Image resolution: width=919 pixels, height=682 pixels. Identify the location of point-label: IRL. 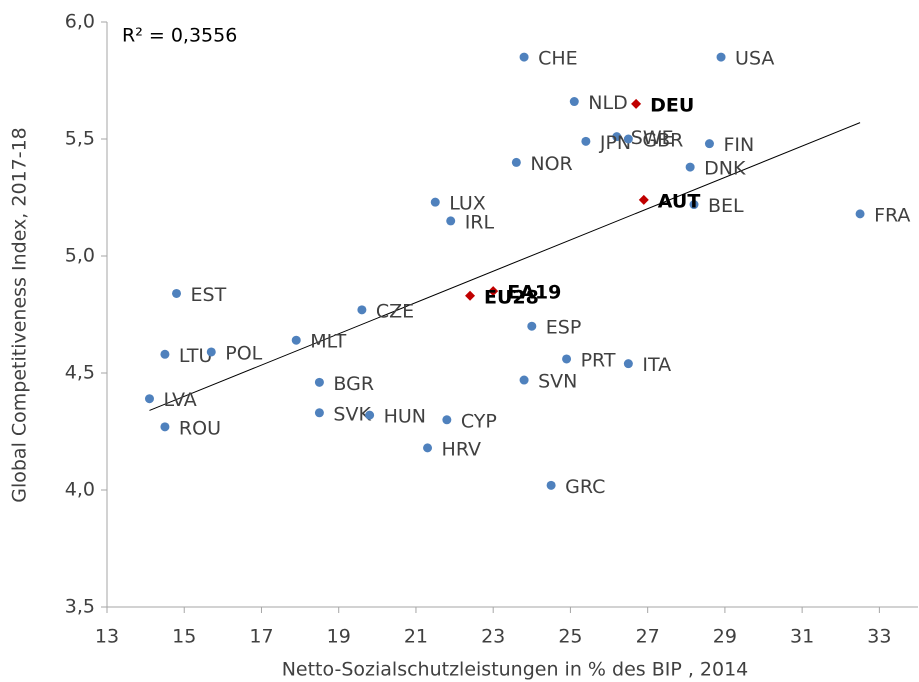
(480, 222).